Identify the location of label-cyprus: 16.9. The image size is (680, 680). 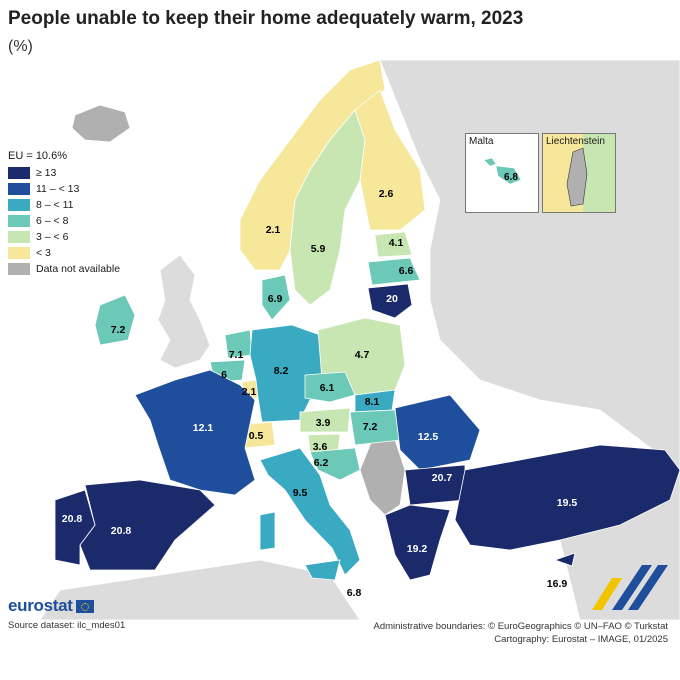
(557, 584).